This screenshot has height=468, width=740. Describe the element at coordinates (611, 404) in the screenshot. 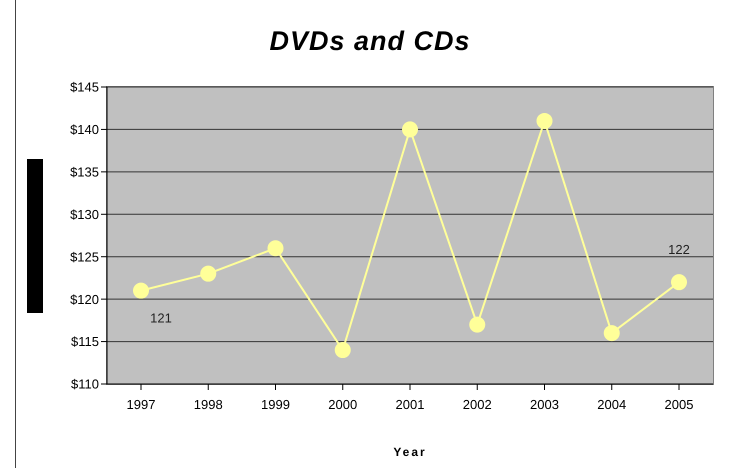

I see `x-tick-label: 2004` at that location.